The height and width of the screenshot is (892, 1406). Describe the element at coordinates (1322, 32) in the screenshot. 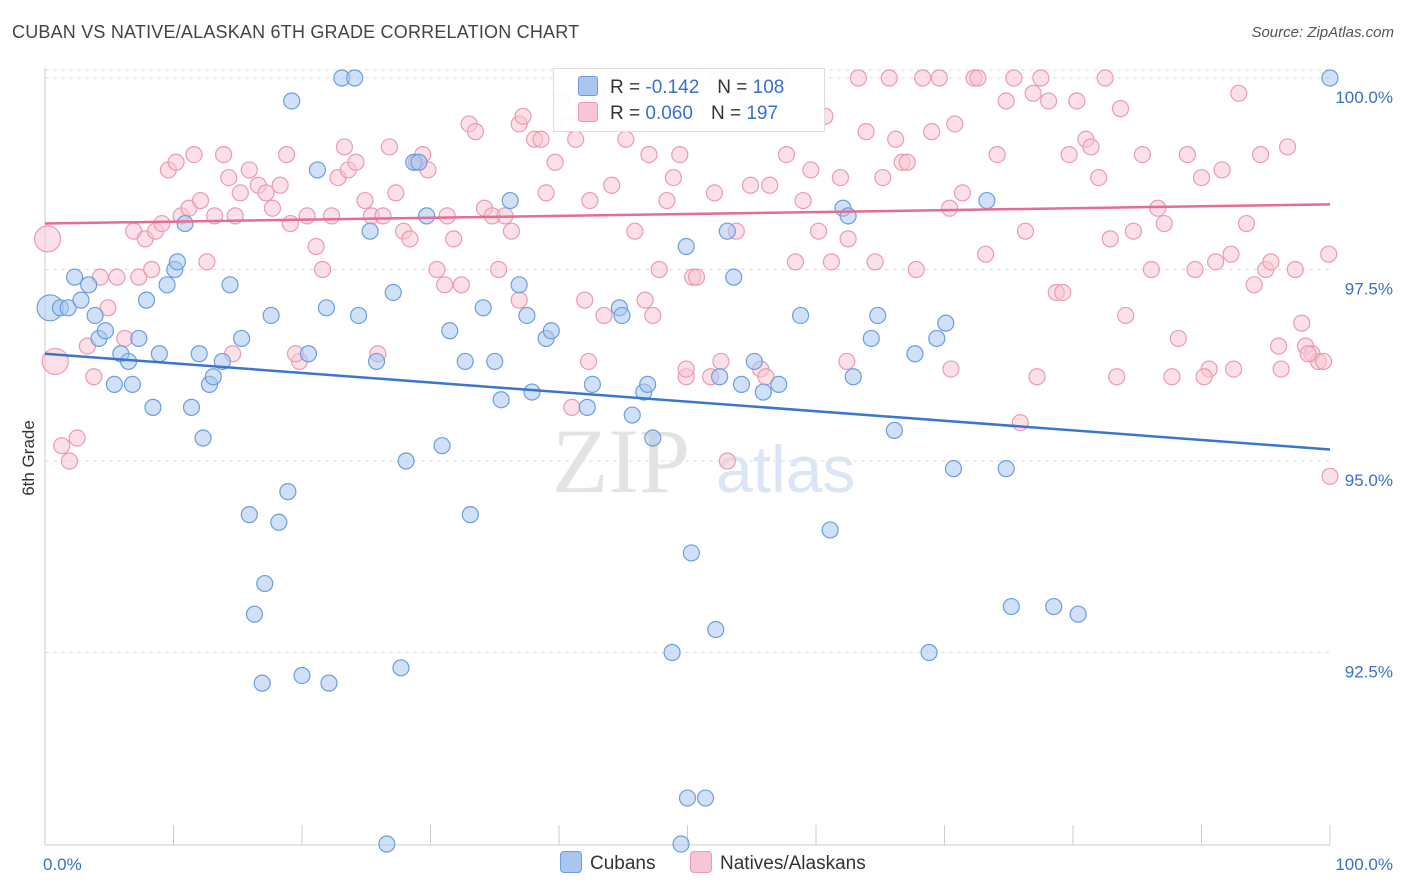

I see `source-label: Source: ZipAtlas.com` at that location.